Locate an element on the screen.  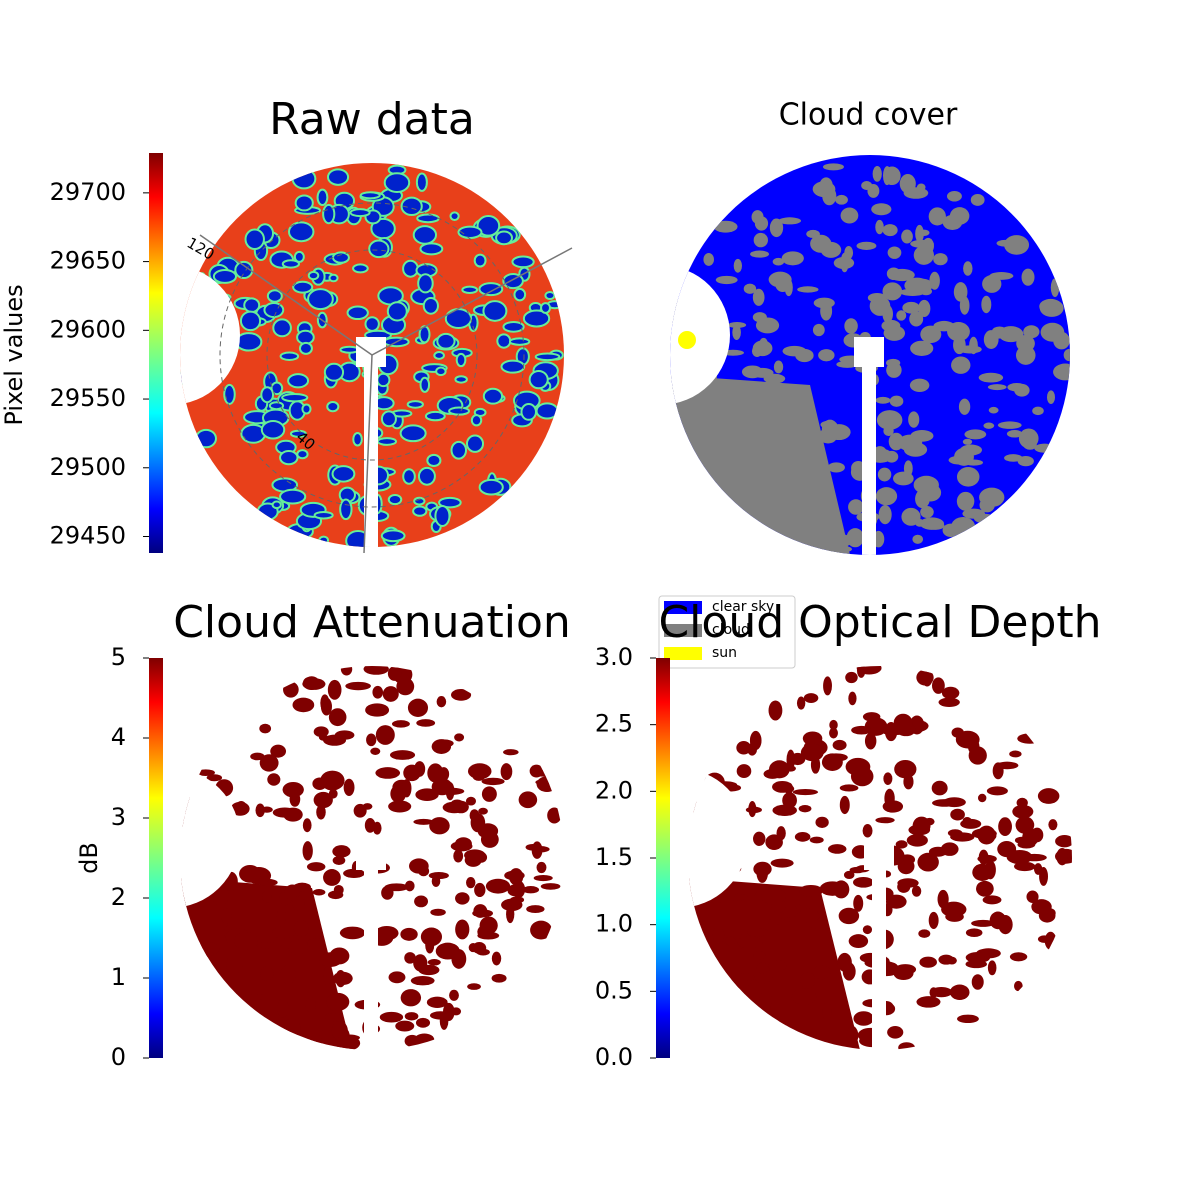
colorbar-tick-label: 3.0 is located at coordinates (614, 657).